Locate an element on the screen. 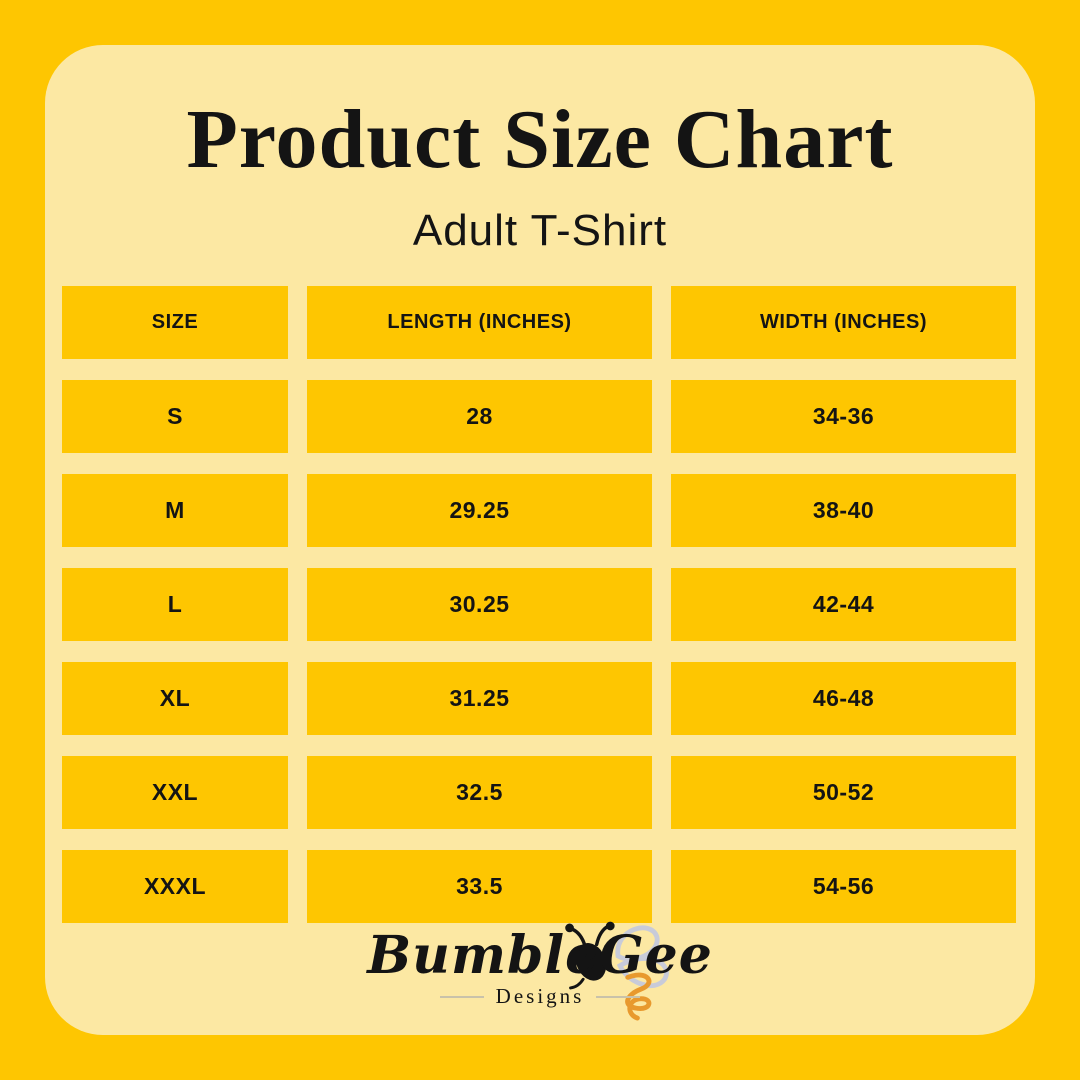  column-header-length: LENGTH (INCHES) is located at coordinates (479, 322).